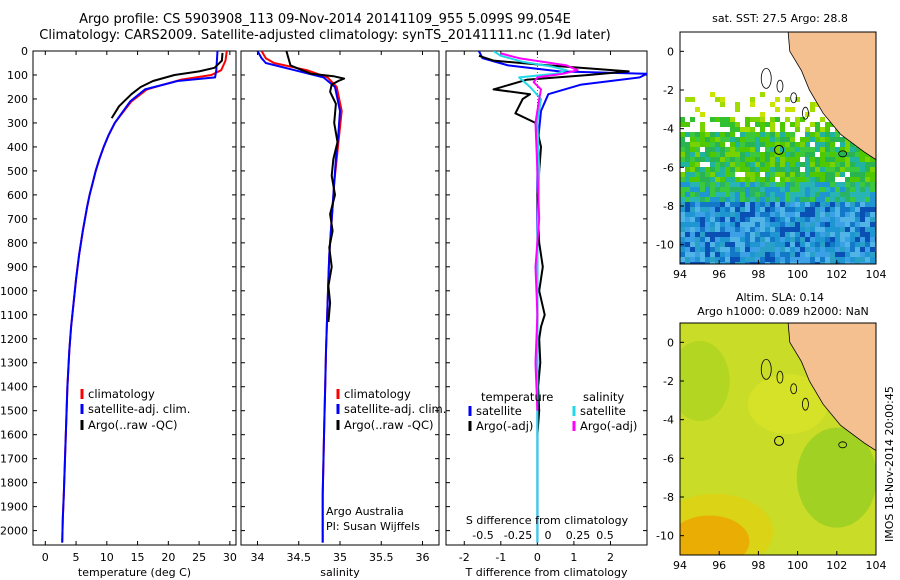  I want to click on depth-tick-label: 800, so click(17, 243).